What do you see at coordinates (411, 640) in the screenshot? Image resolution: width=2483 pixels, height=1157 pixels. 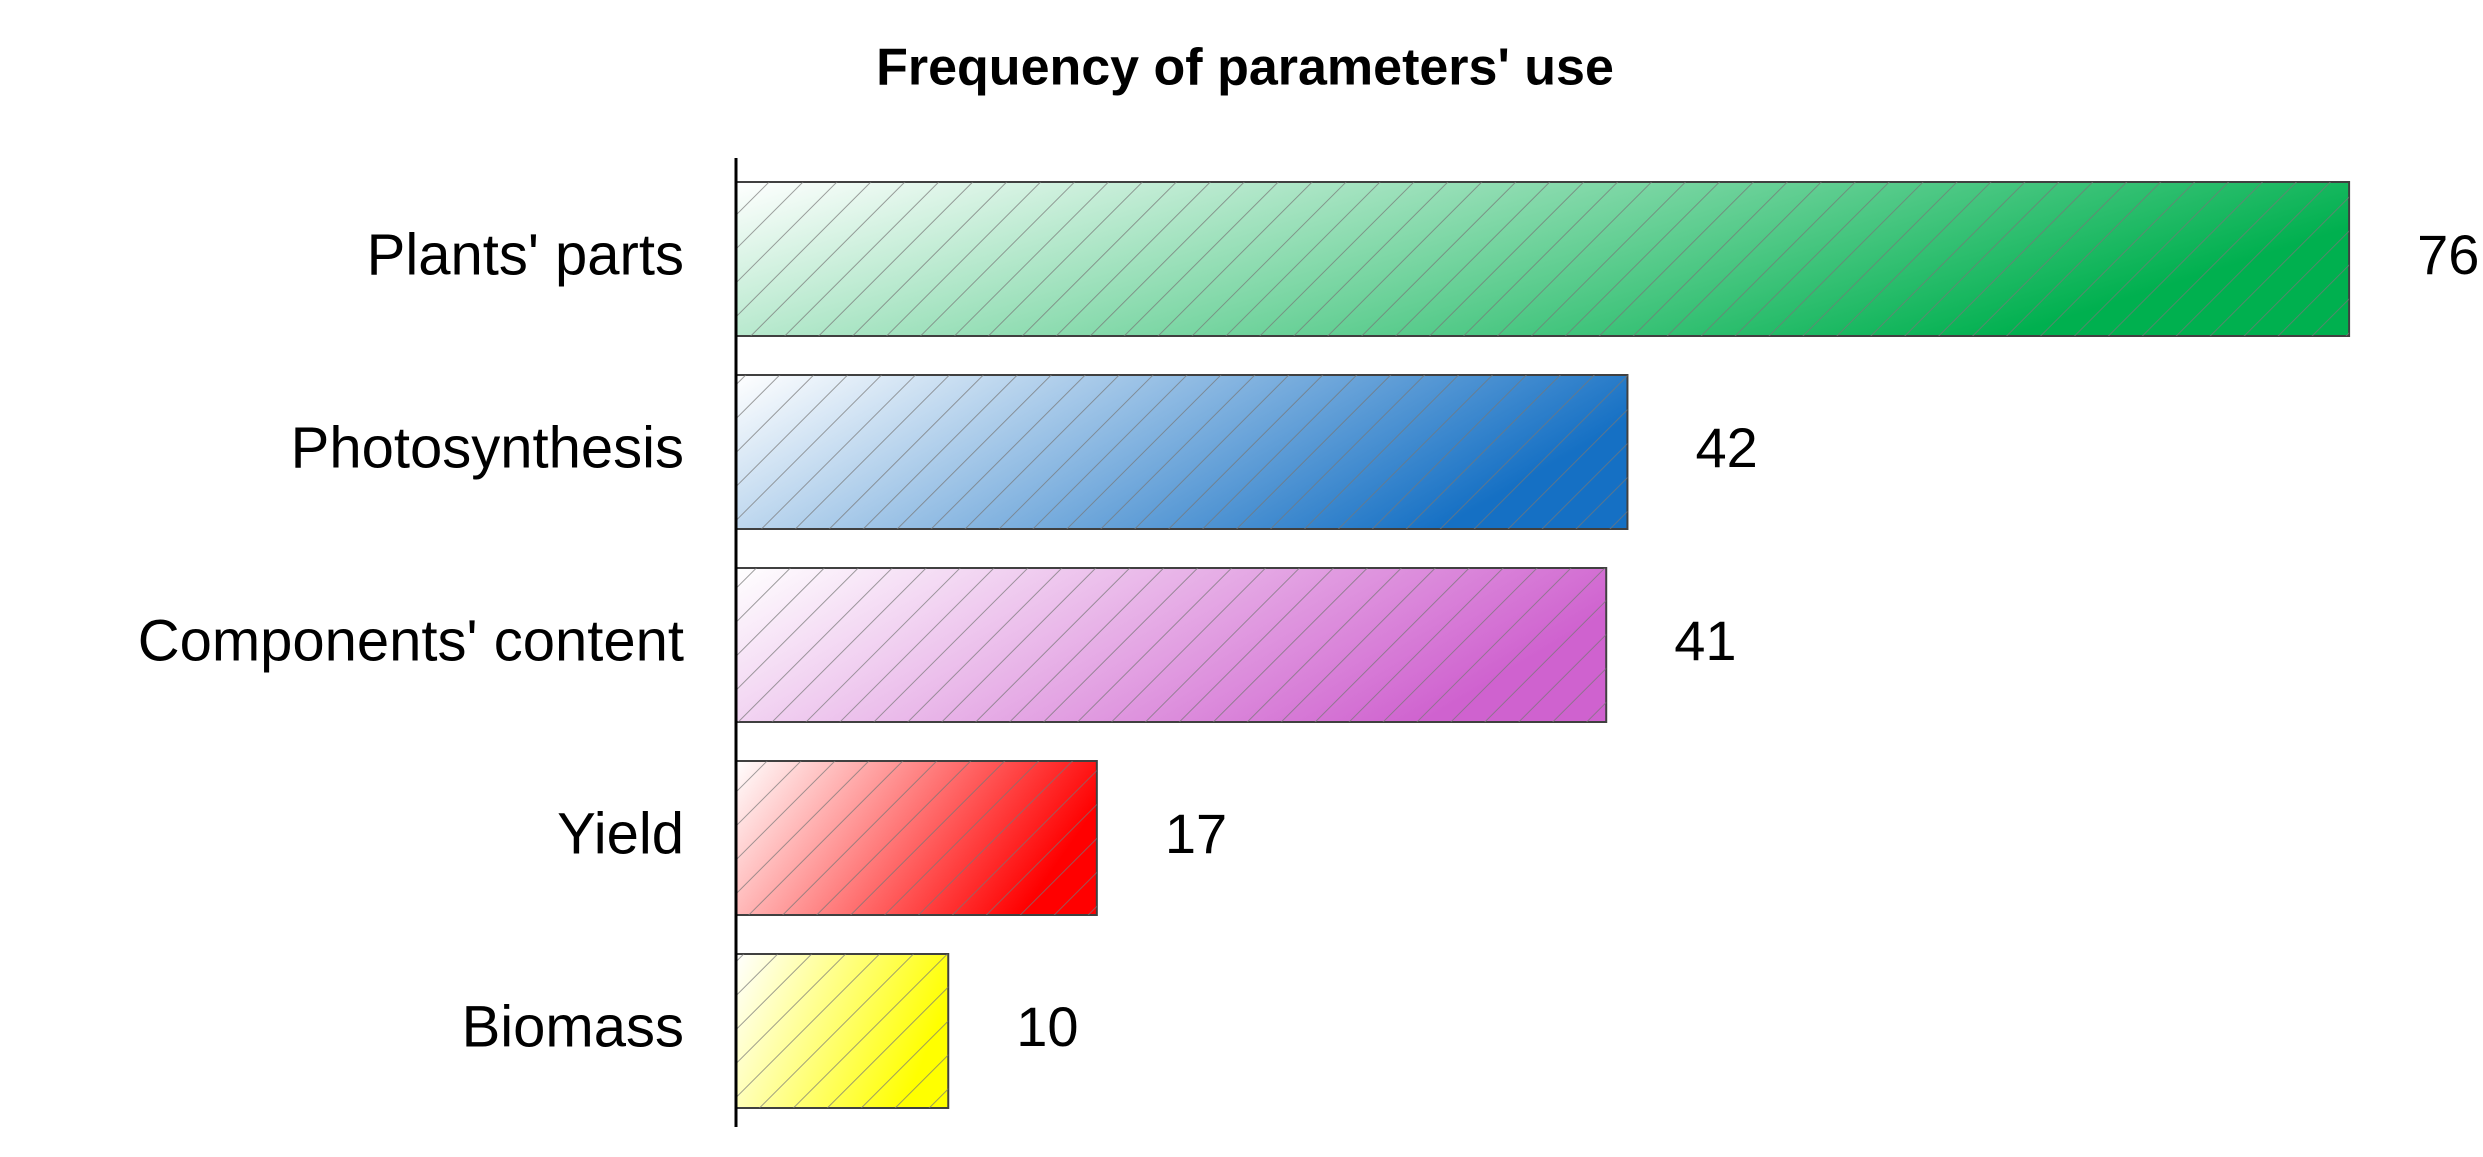 I see `category-label: Components' content` at bounding box center [411, 640].